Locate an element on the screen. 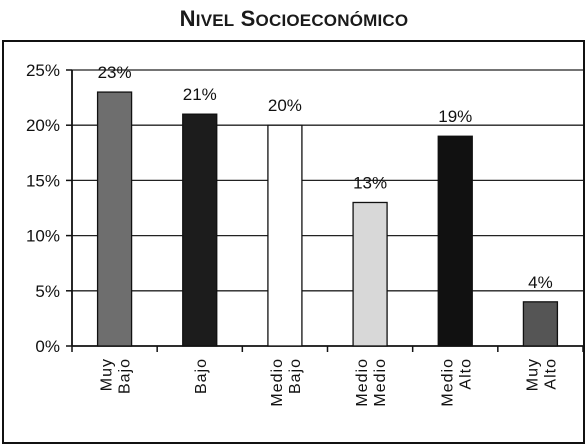 This screenshot has width=588, height=447. value-label: 13% is located at coordinates (370, 182).